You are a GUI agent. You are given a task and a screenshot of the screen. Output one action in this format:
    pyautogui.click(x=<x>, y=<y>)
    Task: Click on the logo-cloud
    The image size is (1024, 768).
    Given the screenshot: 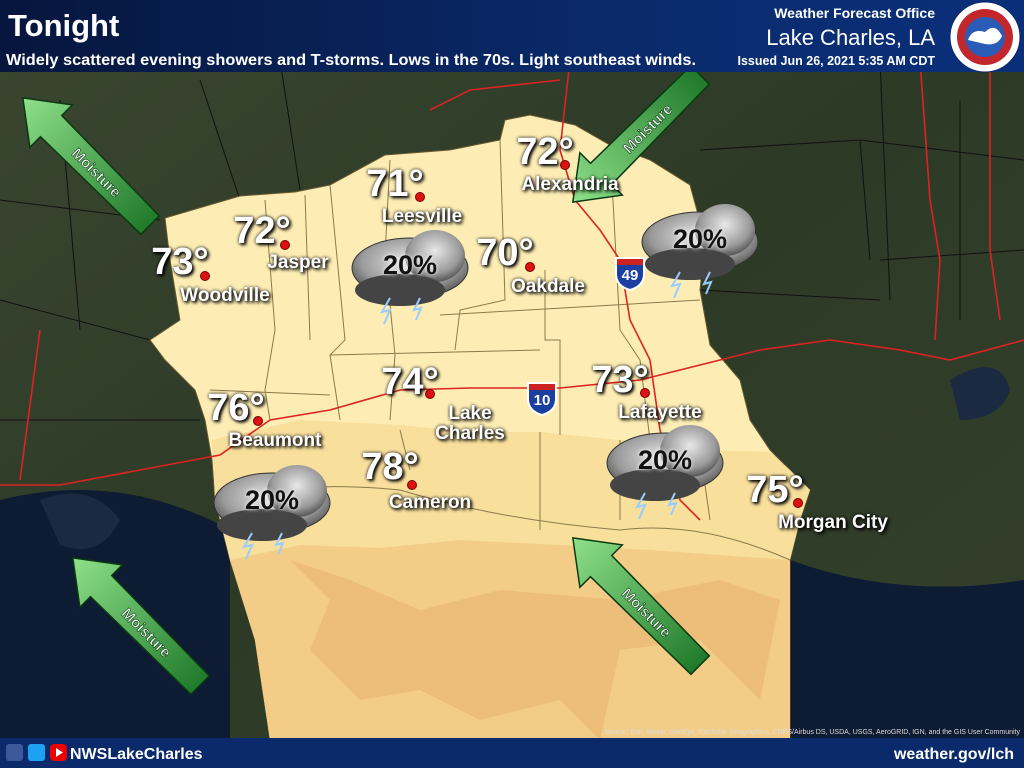 What is the action you would take?
    pyautogui.click(x=985, y=36)
    